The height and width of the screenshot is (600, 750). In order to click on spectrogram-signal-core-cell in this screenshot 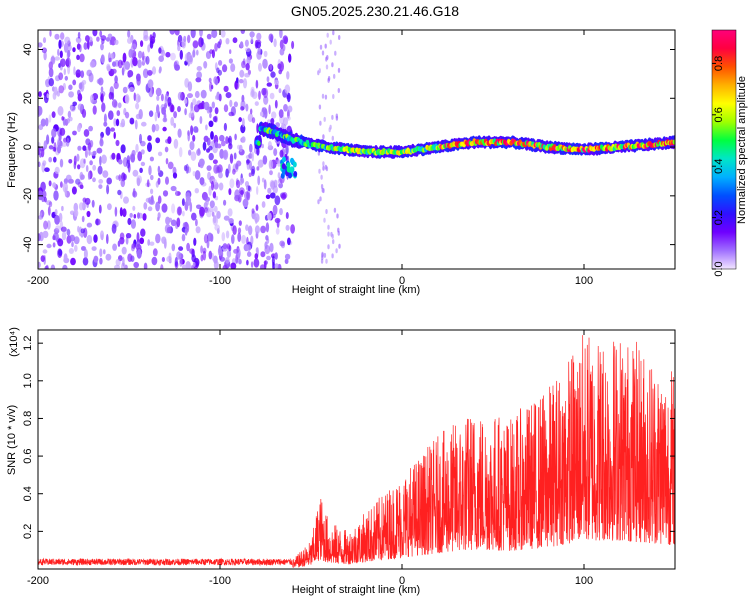, I will do `click(673, 142)`.